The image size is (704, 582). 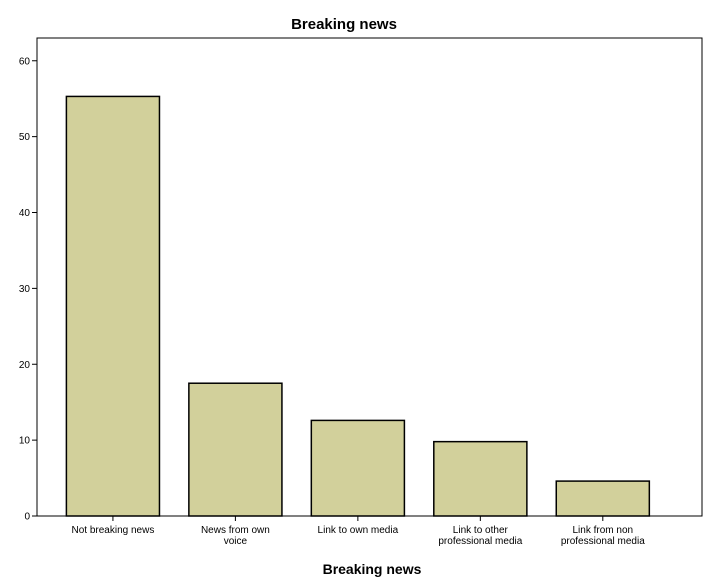 What do you see at coordinates (25, 441) in the screenshot?
I see `y-tick-label: 10` at bounding box center [25, 441].